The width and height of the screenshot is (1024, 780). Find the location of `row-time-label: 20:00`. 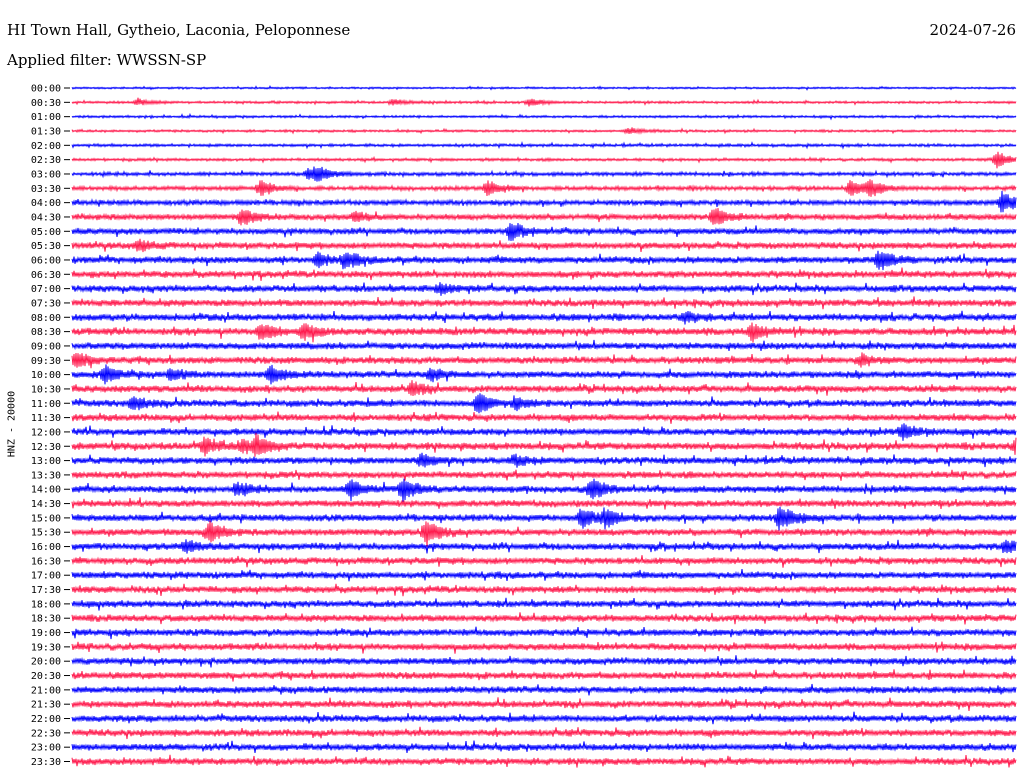

row-time-label: 20:00 is located at coordinates (46, 662).